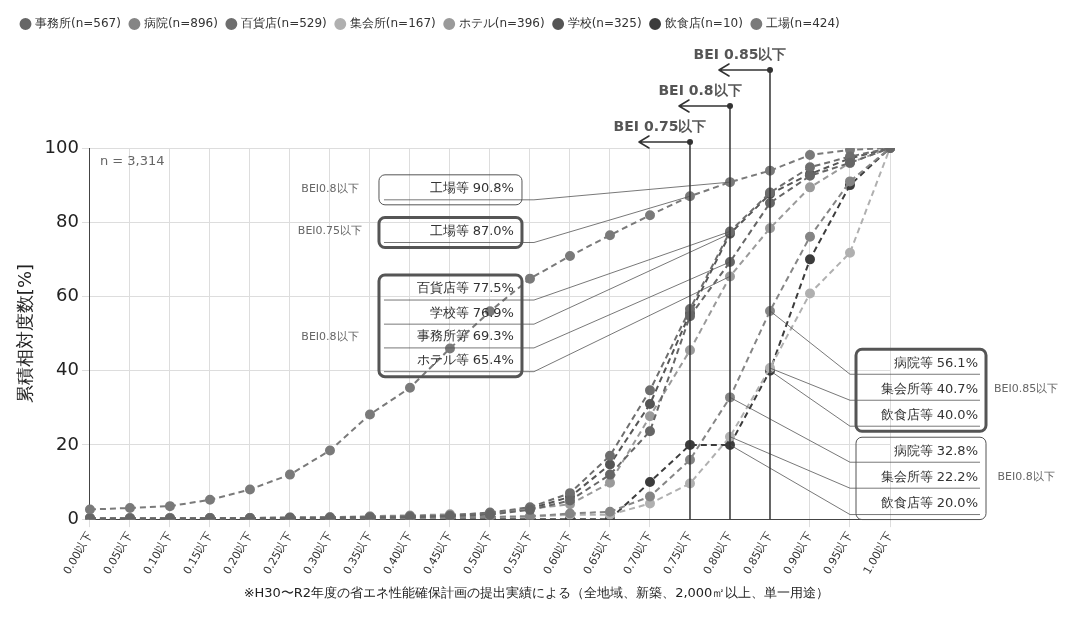  What do you see at coordinates (67, 295) in the screenshot?
I see `y-tick-label: 60` at bounding box center [67, 295].